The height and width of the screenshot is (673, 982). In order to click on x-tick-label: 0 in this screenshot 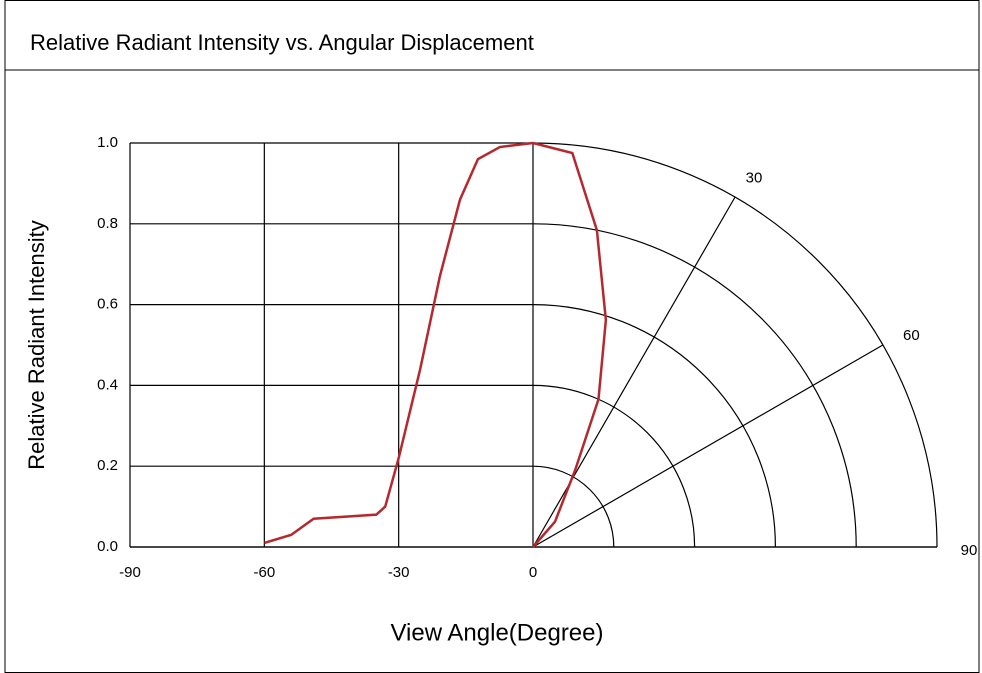, I will do `click(533, 572)`.